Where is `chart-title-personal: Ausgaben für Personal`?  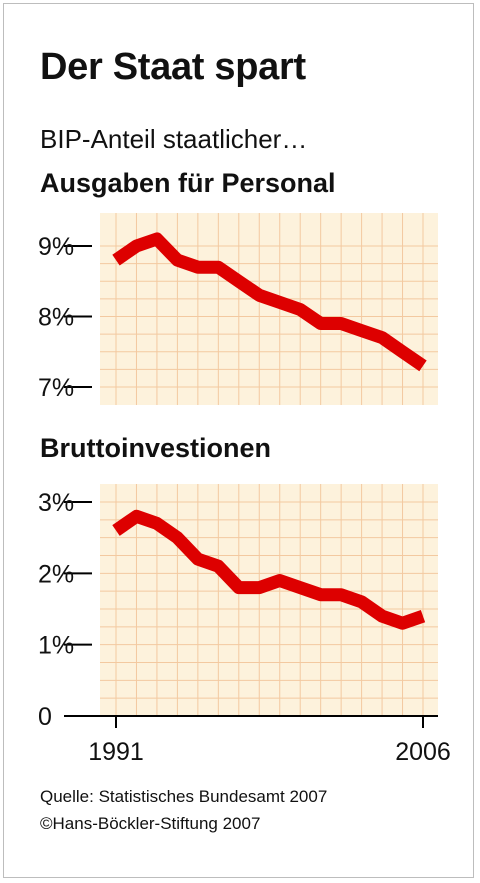
chart-title-personal: Ausgaben für Personal is located at coordinates (188, 183).